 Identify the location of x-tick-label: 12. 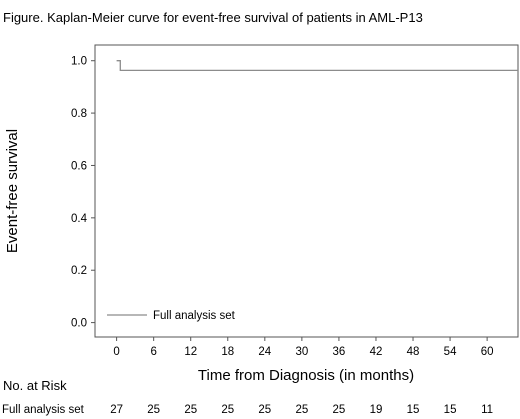
(190, 352).